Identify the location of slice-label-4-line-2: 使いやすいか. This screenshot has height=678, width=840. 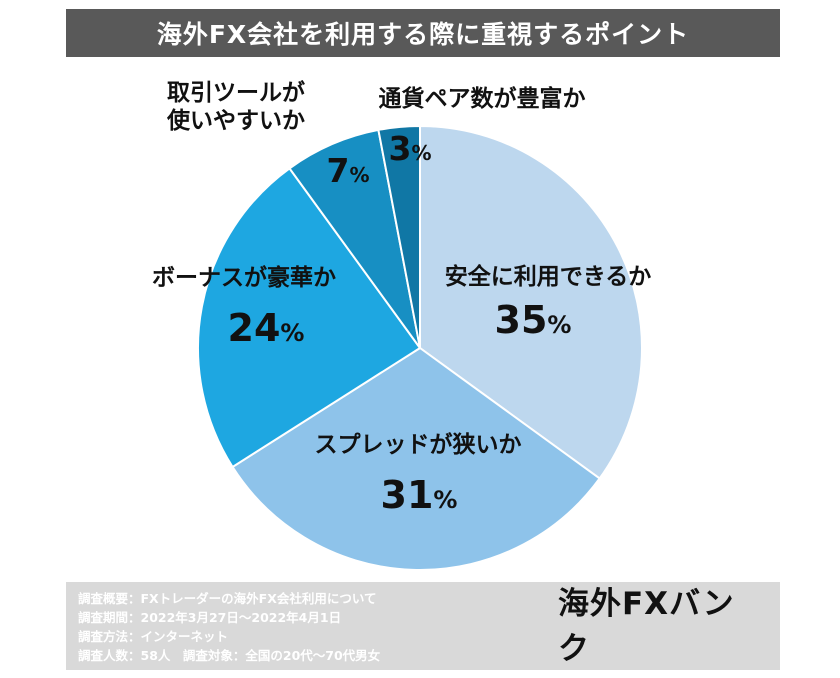
(235, 121).